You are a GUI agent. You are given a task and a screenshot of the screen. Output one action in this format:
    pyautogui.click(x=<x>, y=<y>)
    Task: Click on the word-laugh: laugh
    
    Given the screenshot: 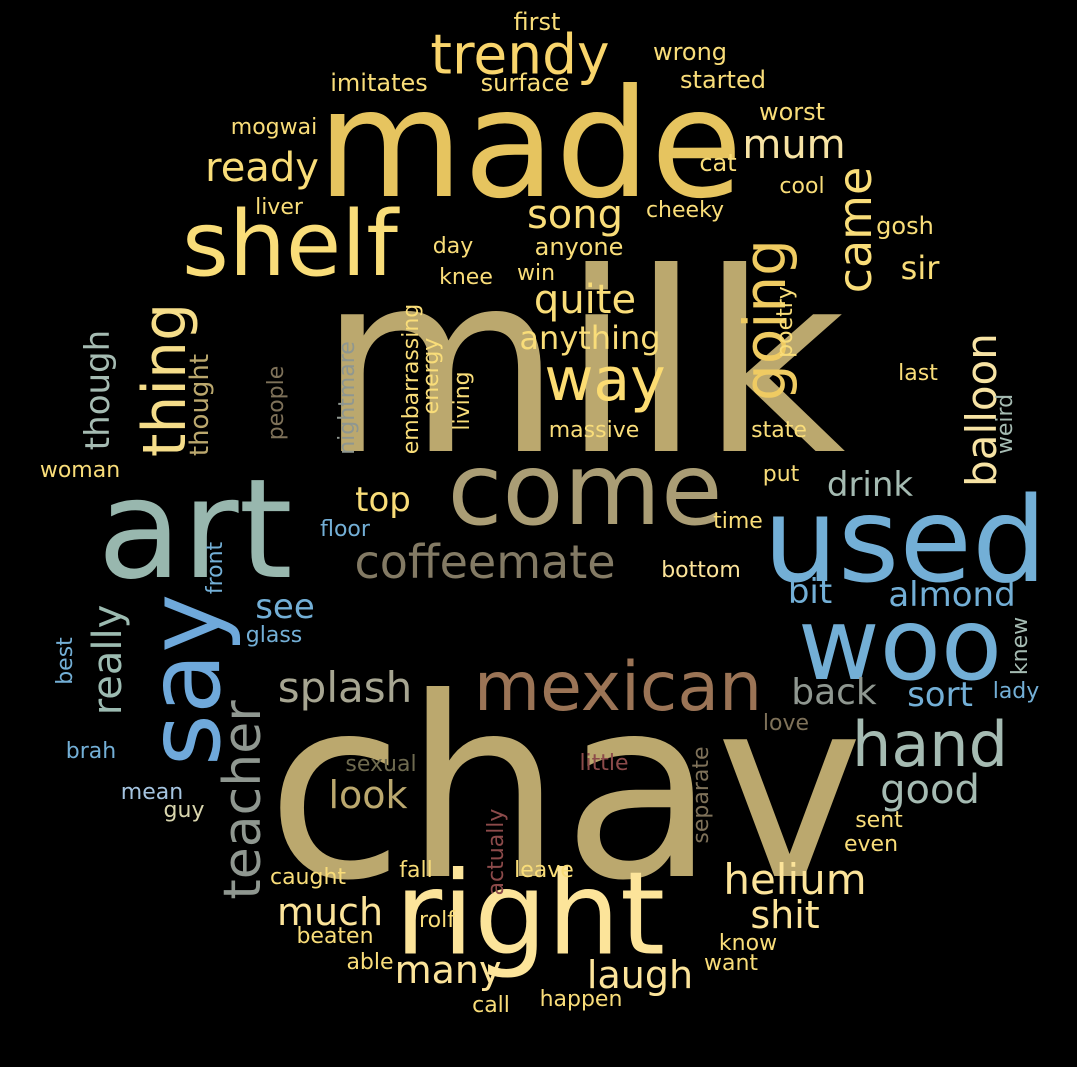 What is the action you would take?
    pyautogui.click(x=640, y=975)
    